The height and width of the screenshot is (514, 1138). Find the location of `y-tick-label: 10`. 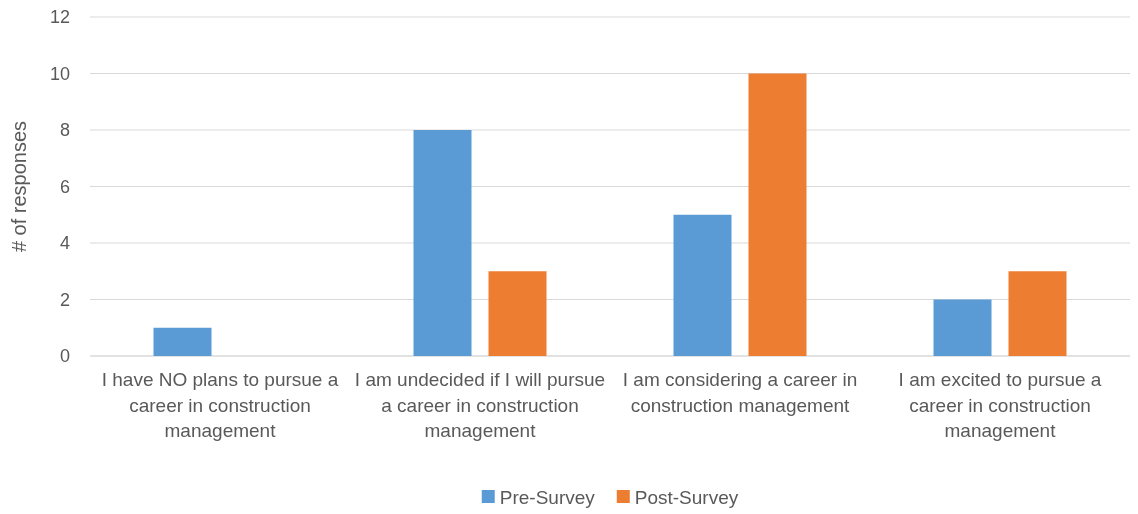

y-tick-label: 10 is located at coordinates (59, 73).